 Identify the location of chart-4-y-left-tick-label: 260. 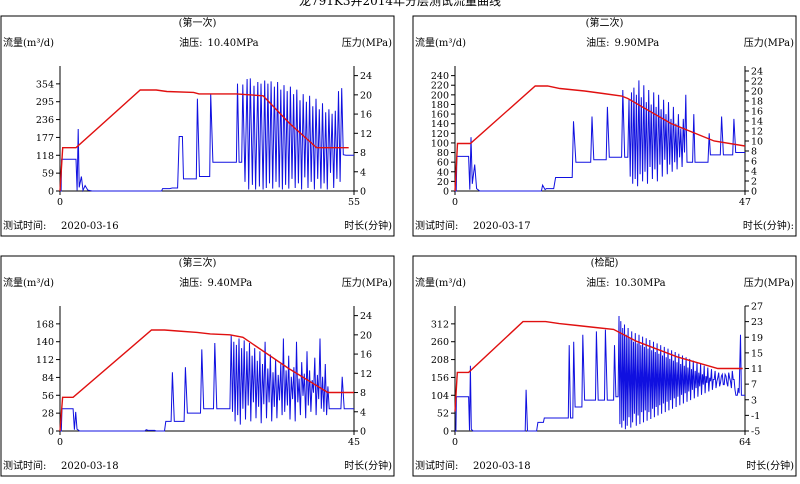
(440, 342).